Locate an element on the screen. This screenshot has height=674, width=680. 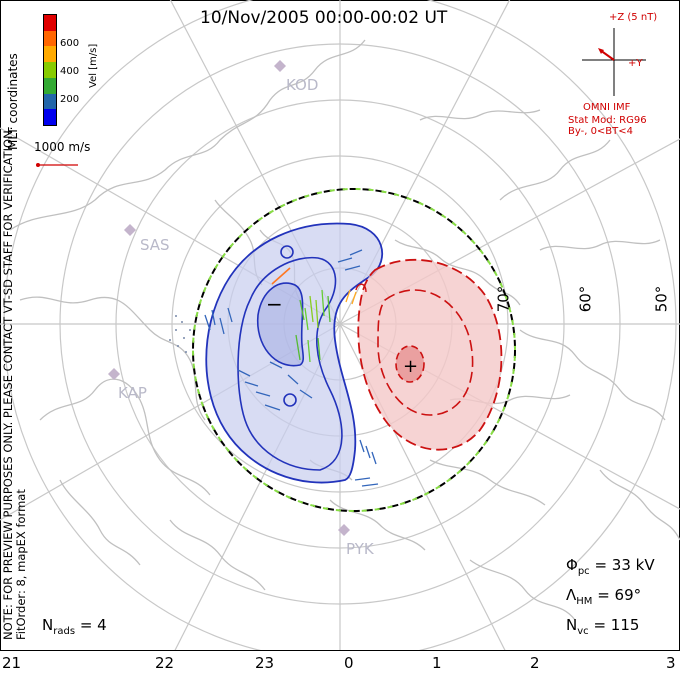
mlt-hour-label: 0 is located at coordinates (349, 663).